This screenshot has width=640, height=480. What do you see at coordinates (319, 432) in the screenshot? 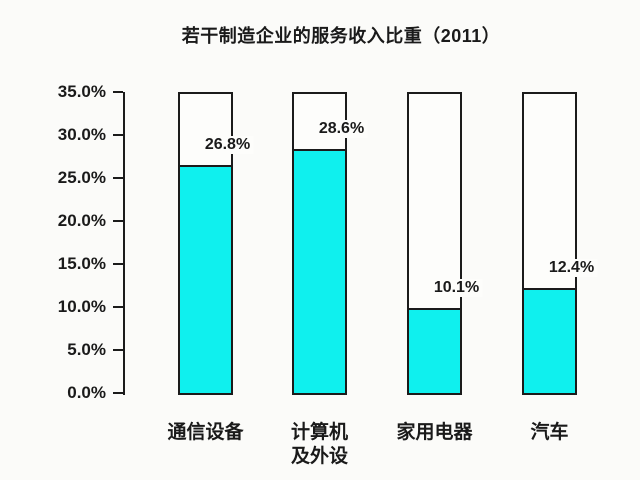
I see `x-category-label-line: 计算机` at bounding box center [319, 432].